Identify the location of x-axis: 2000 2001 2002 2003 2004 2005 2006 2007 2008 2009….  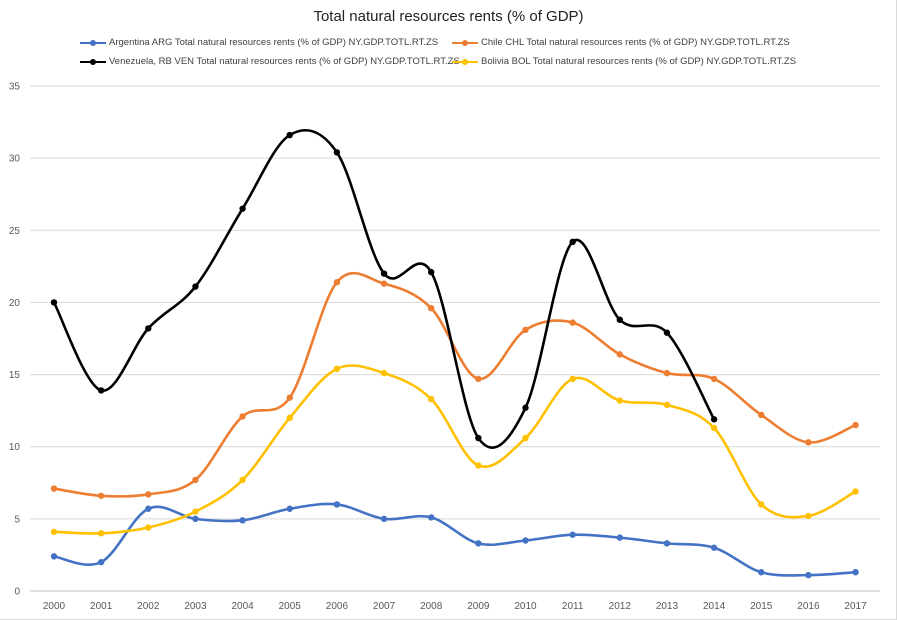
(455, 606).